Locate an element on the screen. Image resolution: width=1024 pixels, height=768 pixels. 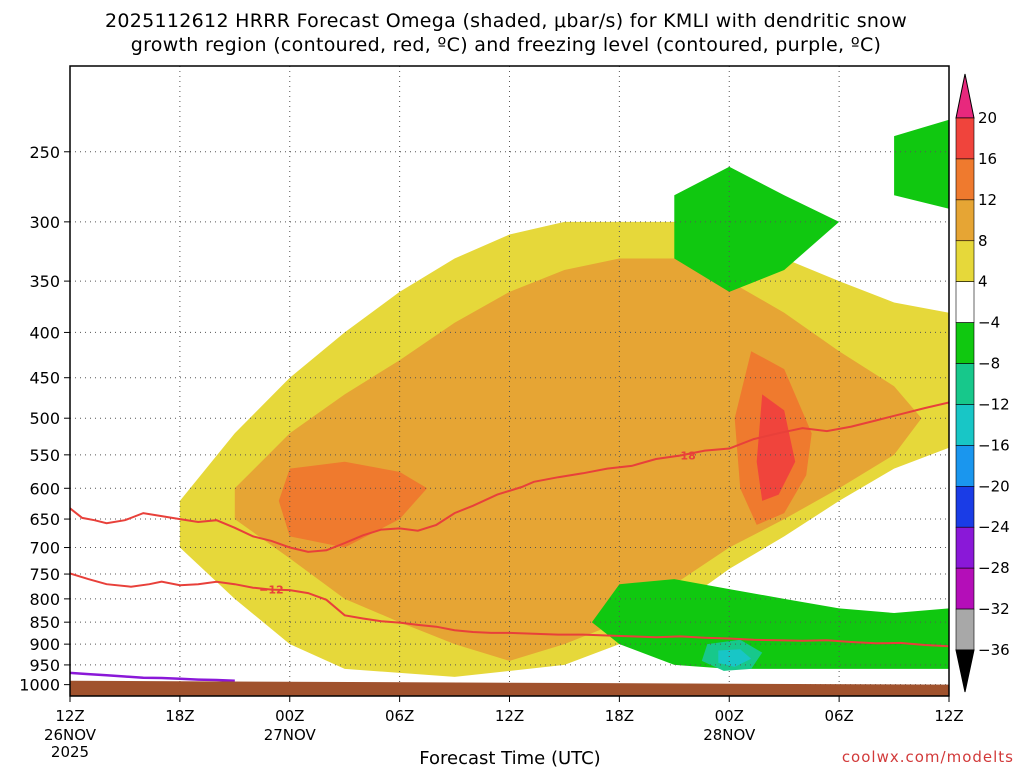
y-tick-label: 450 is located at coordinates (44, 378).